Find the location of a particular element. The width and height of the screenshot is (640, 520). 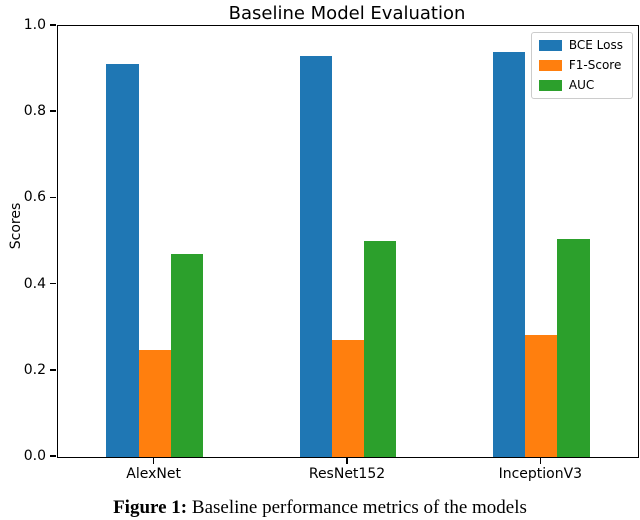

bar-InceptionV3-F1-Score is located at coordinates (541, 395).